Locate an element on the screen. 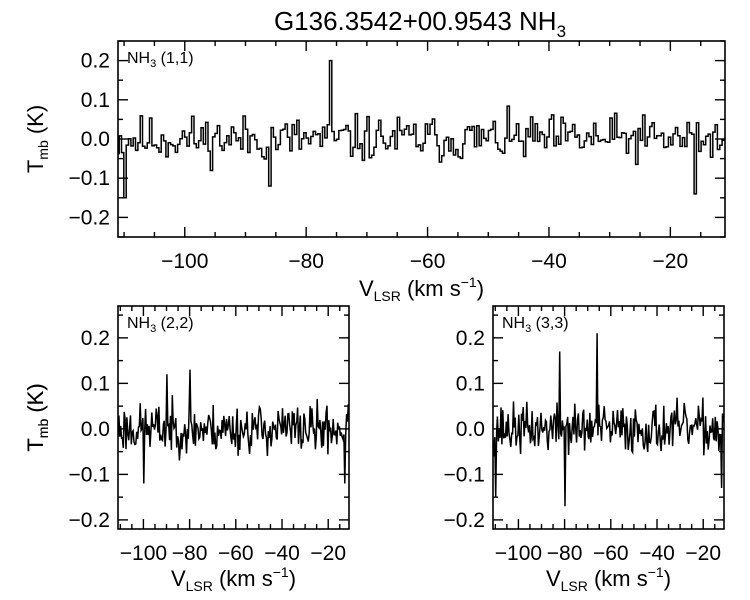 The height and width of the screenshot is (600, 750). figure-title: G136.3542+00.9543 NH3 is located at coordinates (420, 23).